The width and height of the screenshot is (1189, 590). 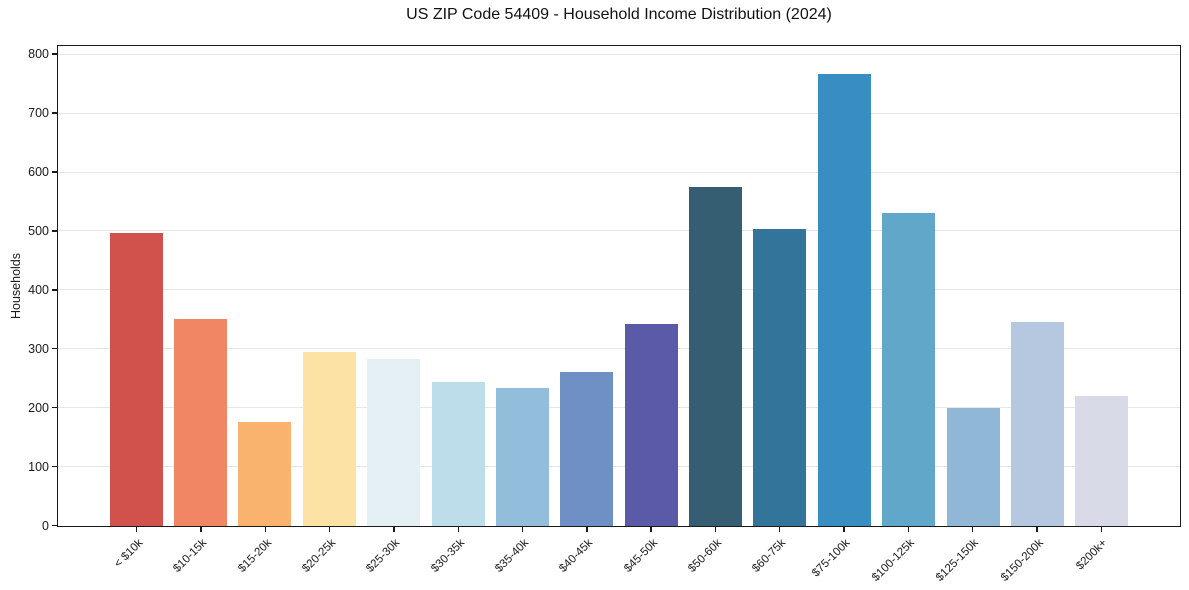 I want to click on y-tick-label: 300, so click(x=38, y=348).